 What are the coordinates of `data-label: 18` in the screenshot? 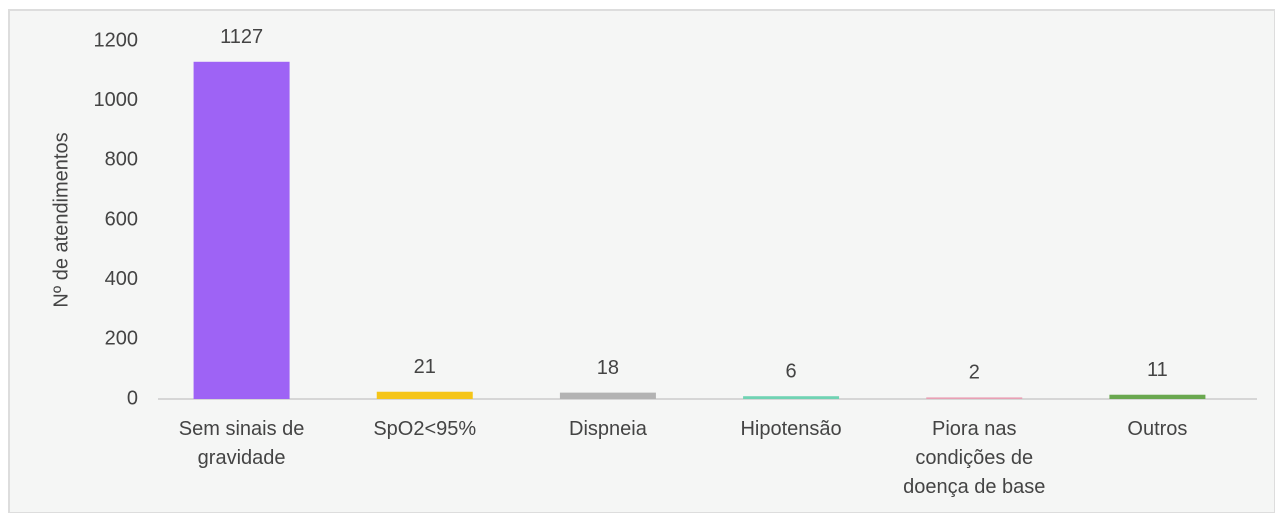 It's located at (608, 368).